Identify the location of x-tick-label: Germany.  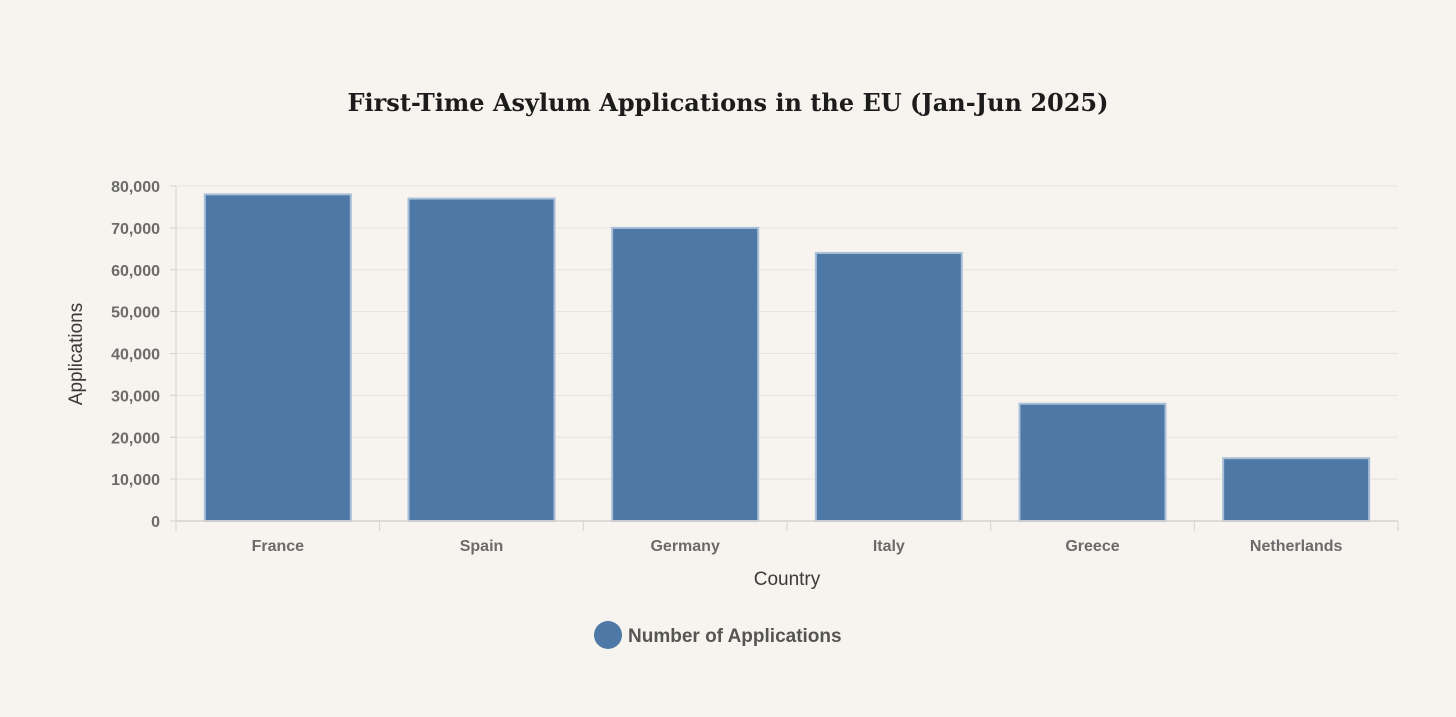
(684, 546).